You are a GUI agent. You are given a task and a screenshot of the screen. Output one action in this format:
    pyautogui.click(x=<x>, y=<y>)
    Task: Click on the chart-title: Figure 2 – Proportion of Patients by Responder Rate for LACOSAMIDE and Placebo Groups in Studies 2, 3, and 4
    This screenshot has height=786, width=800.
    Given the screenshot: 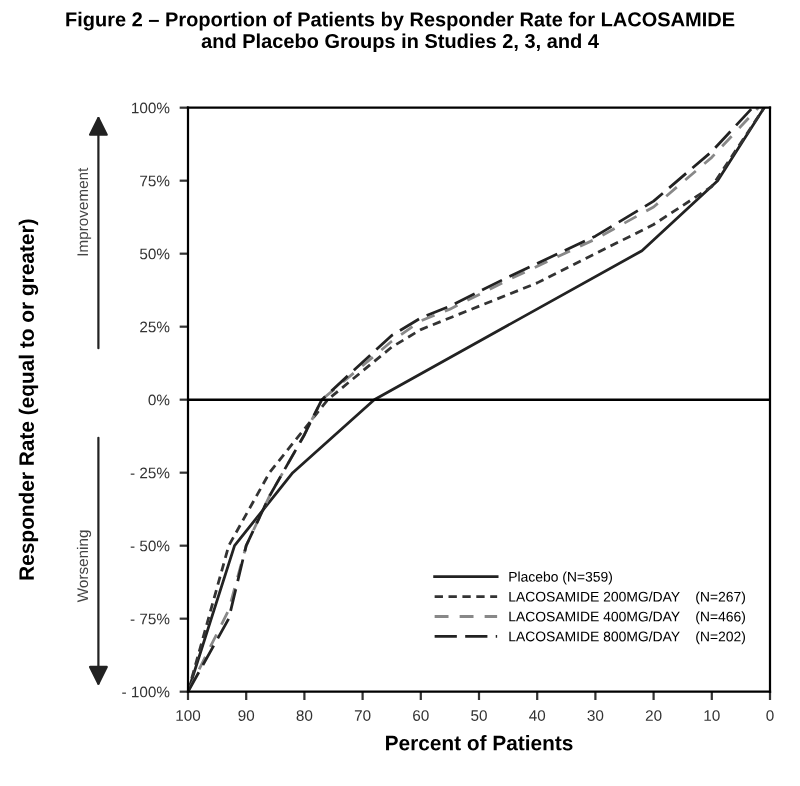 What is the action you would take?
    pyautogui.click(x=400, y=32)
    